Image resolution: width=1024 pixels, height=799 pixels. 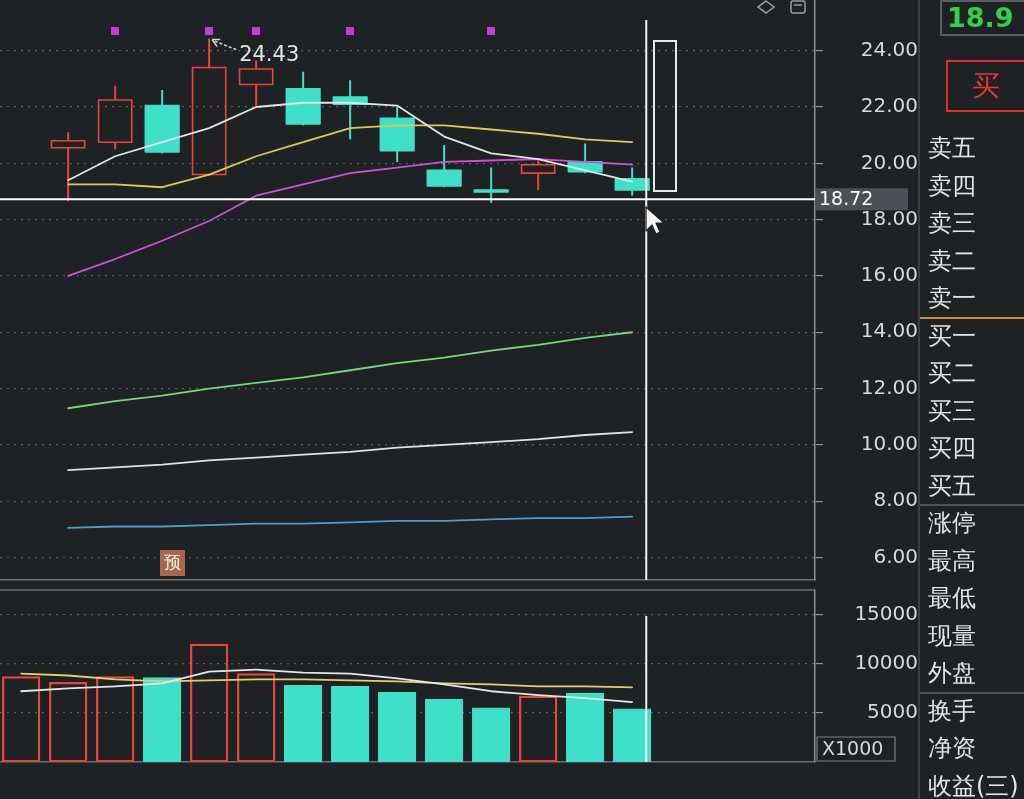 What do you see at coordinates (892, 711) in the screenshot?
I see `y-tick-label: 5000` at bounding box center [892, 711].